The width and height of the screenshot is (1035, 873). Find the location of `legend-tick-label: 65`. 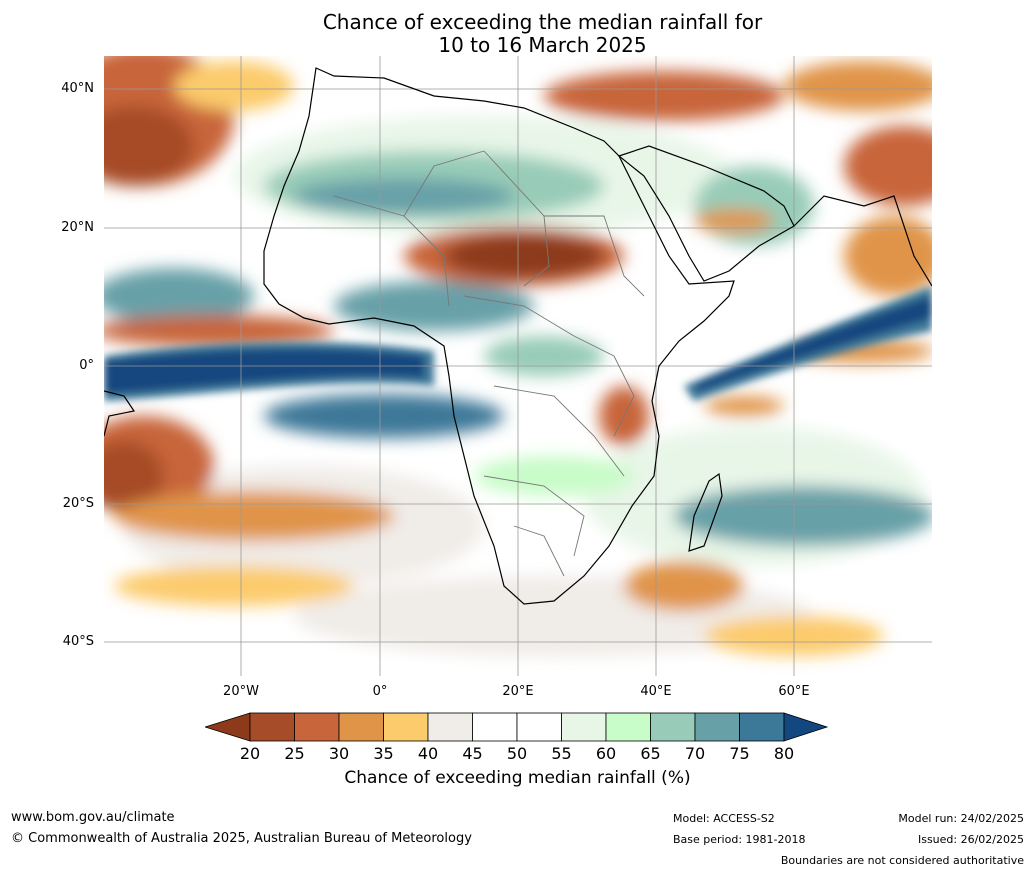

legend-tick-label: 65 is located at coordinates (650, 753).